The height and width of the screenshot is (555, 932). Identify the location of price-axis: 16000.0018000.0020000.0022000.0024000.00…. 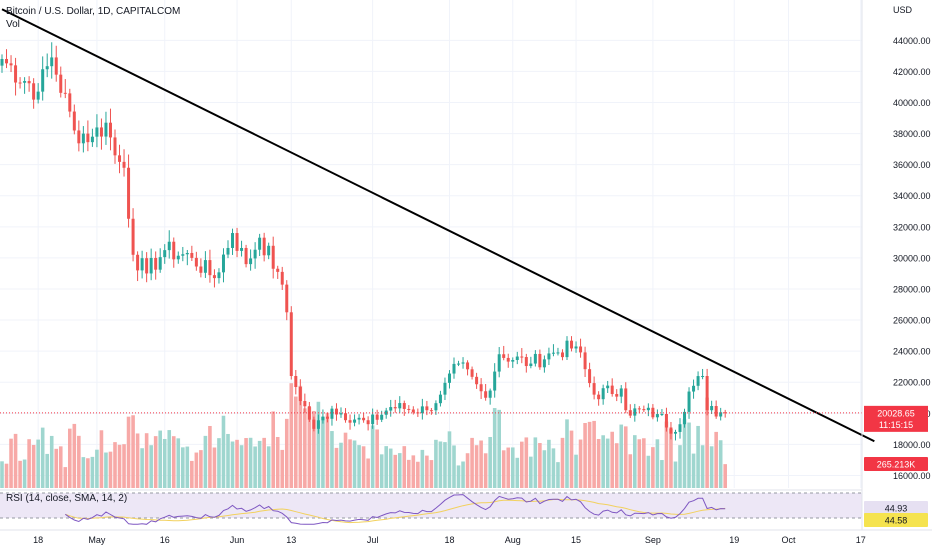
(896, 265).